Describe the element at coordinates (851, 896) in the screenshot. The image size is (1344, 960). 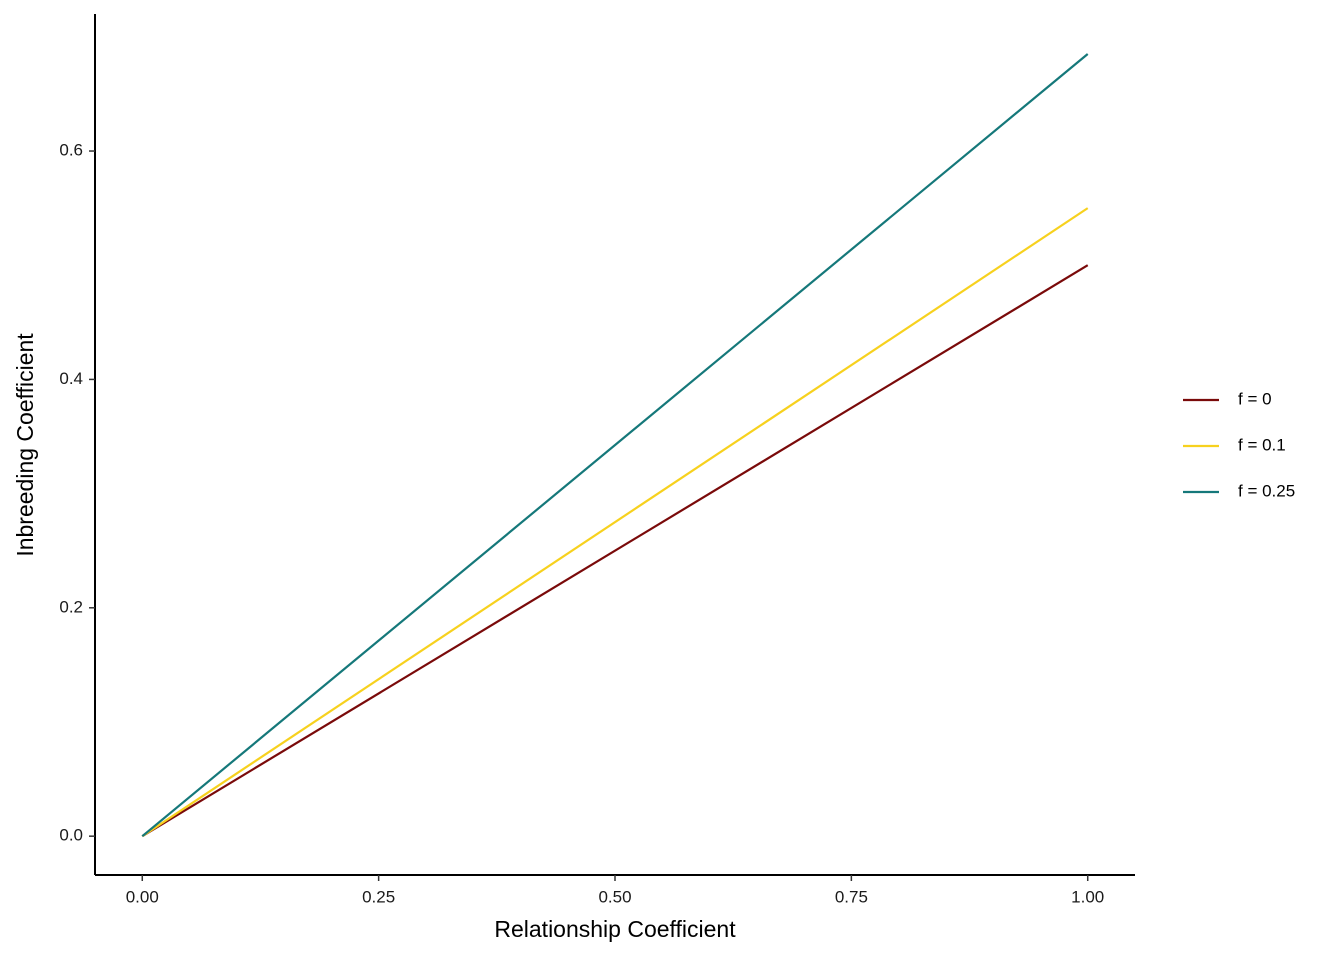
I see `x-tick-label: 0.75` at that location.